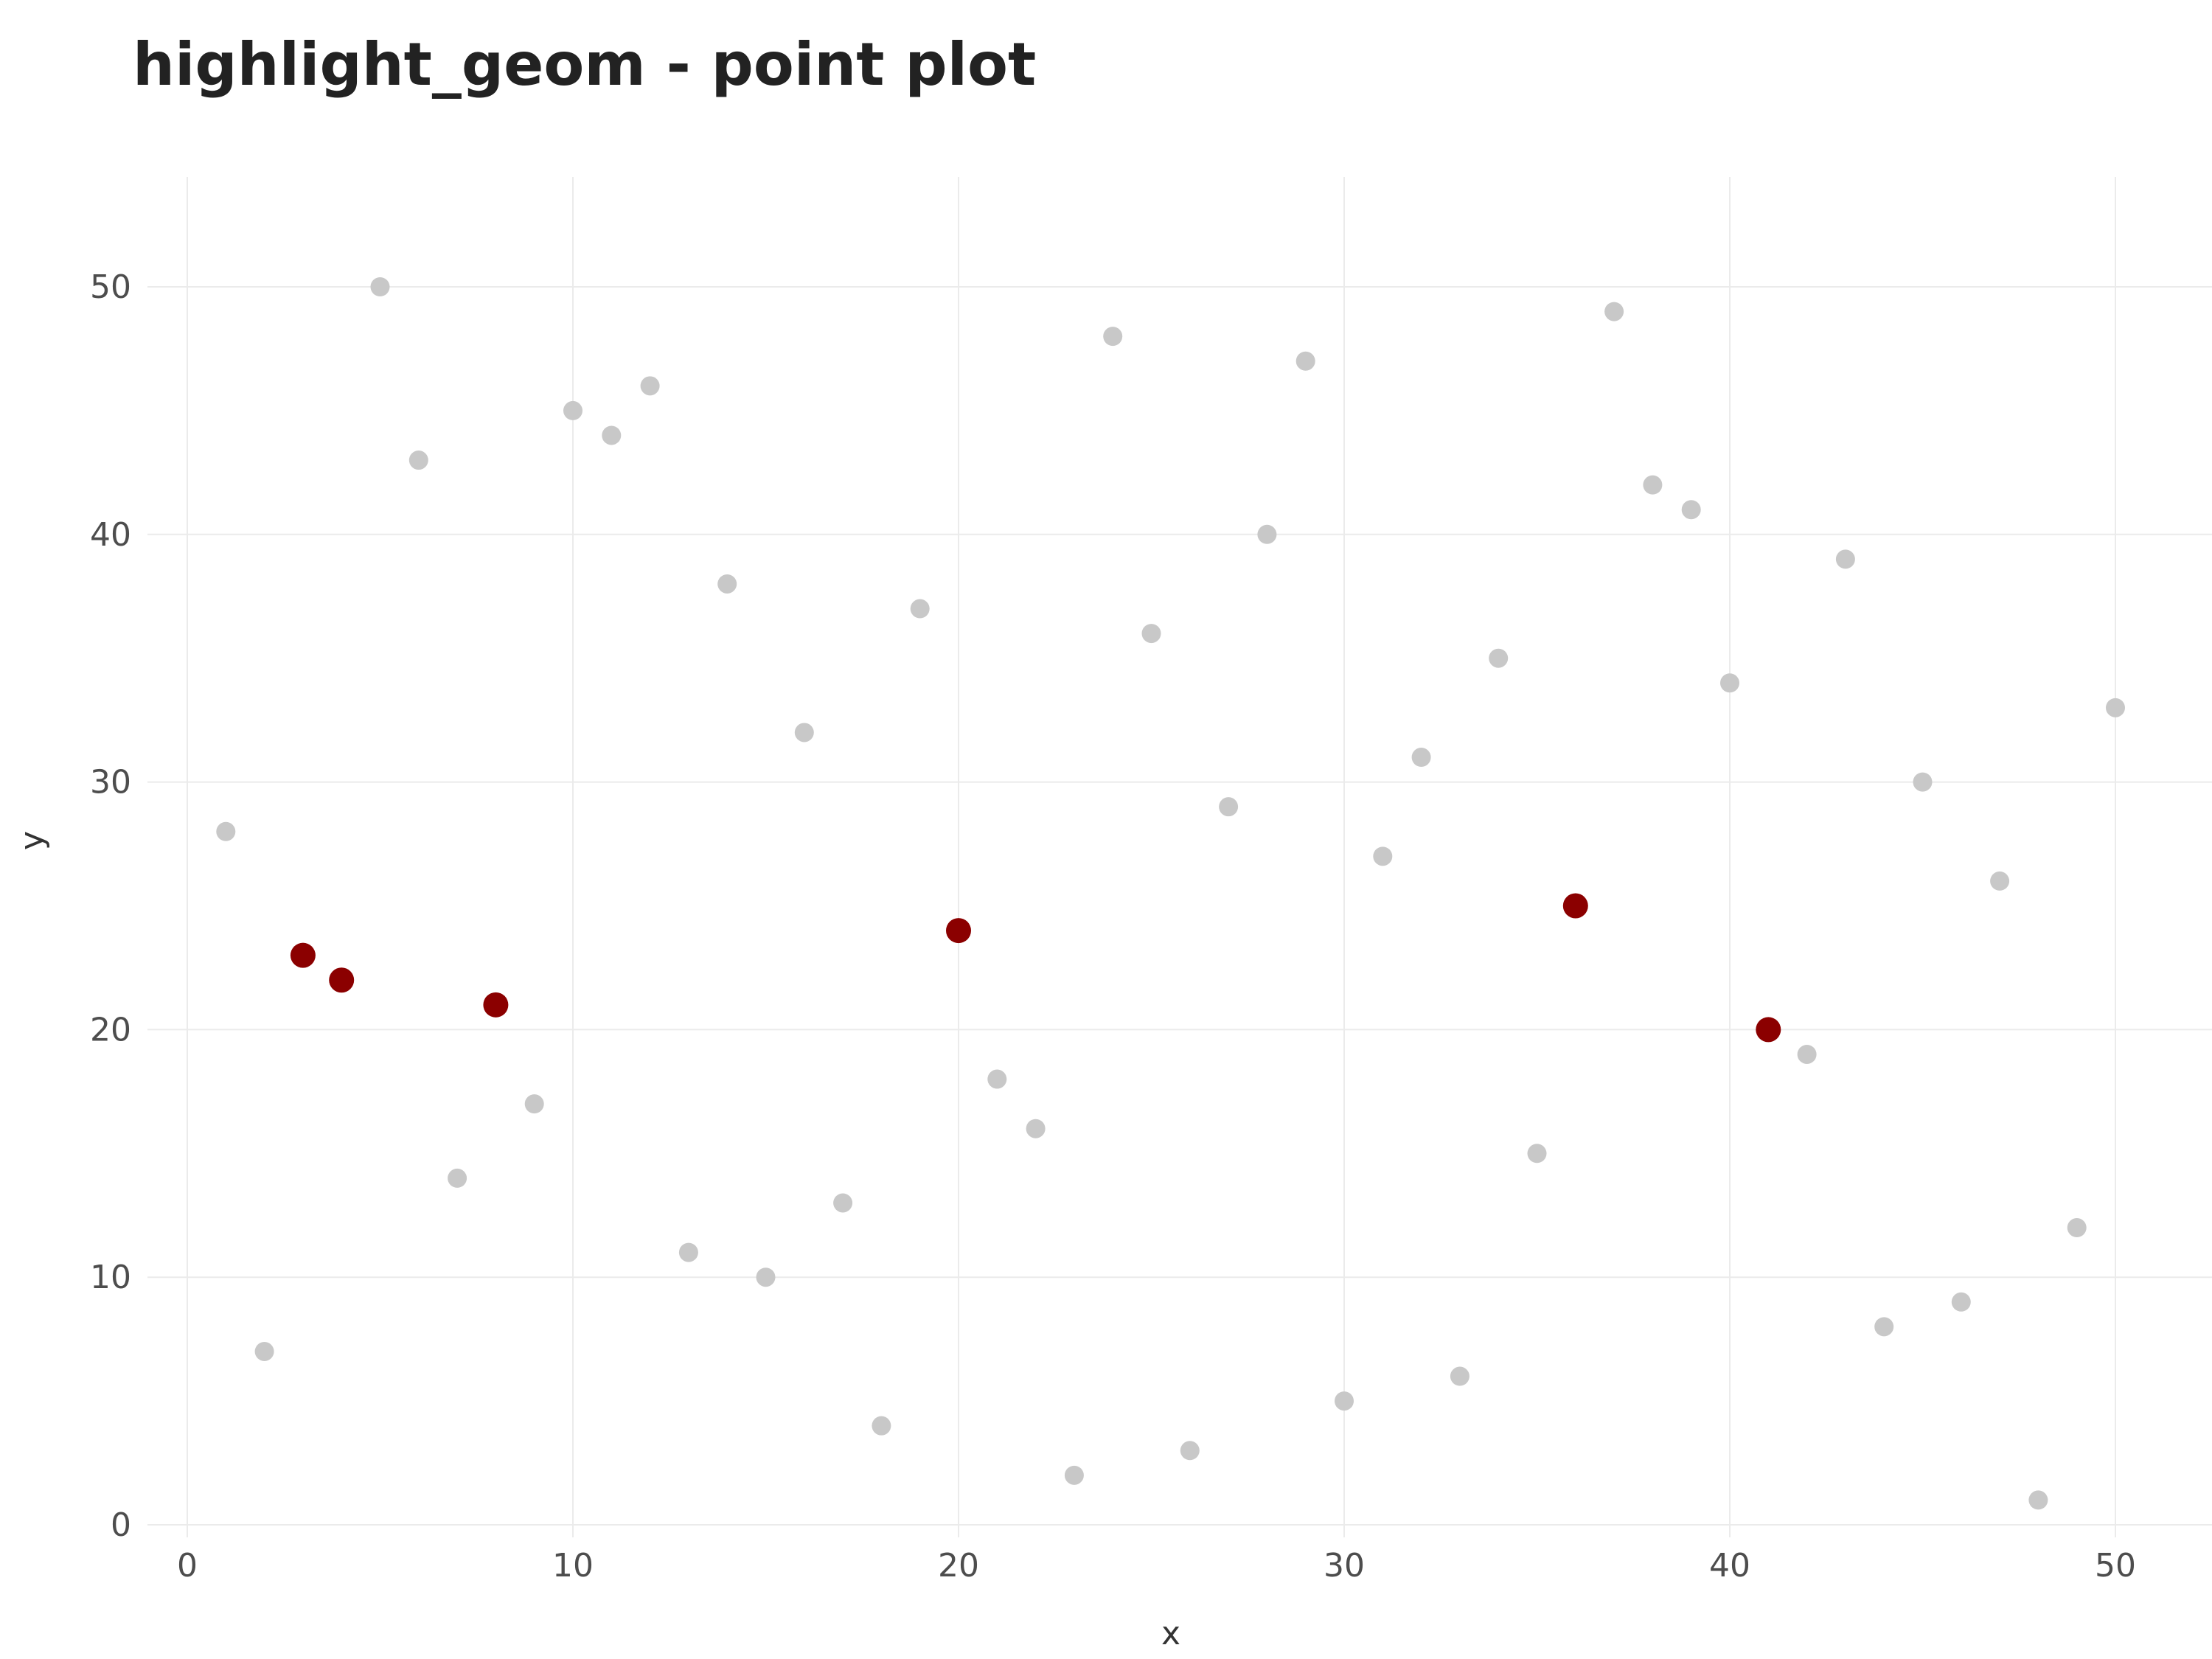 Image resolution: width=2212 pixels, height=1659 pixels. Describe the element at coordinates (1156, 1566) in the screenshot. I see `x-axis-ticks: 0 10 20 30 40 50` at that location.